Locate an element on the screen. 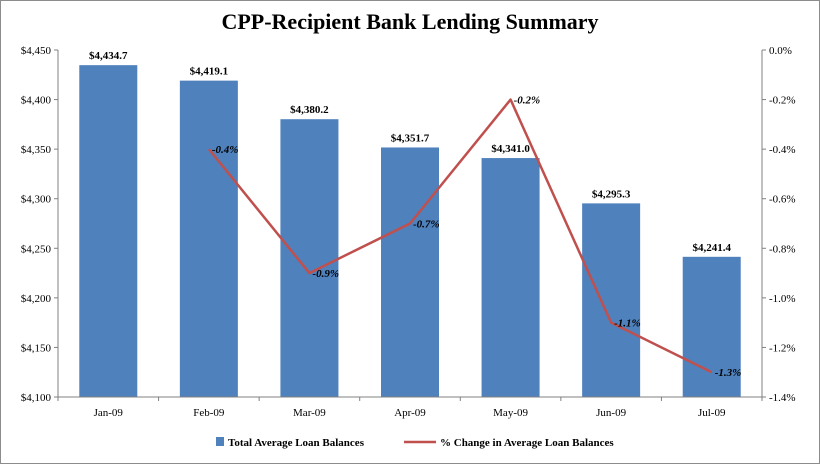  right-tick-label: -0.6% is located at coordinates (782, 200).